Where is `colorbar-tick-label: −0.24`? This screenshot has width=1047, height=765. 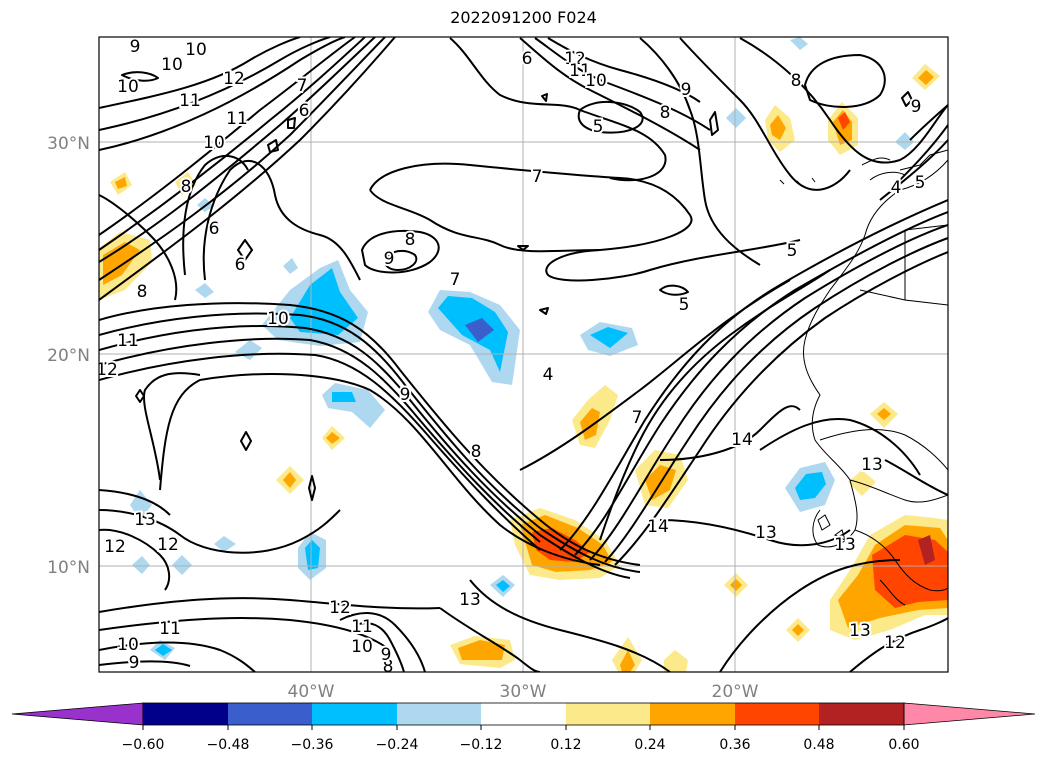 colorbar-tick-label: −0.24 is located at coordinates (397, 745).